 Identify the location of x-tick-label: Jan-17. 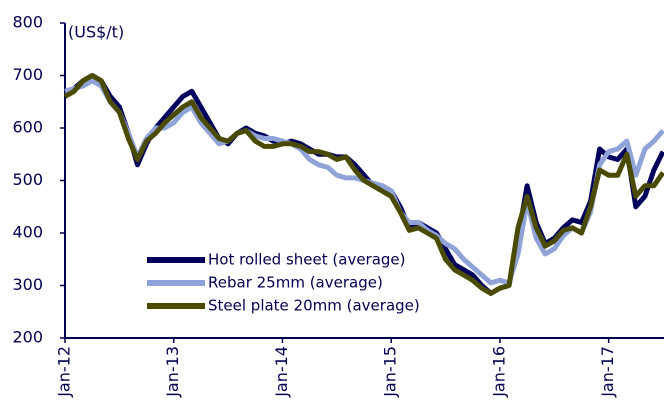
(607, 372).